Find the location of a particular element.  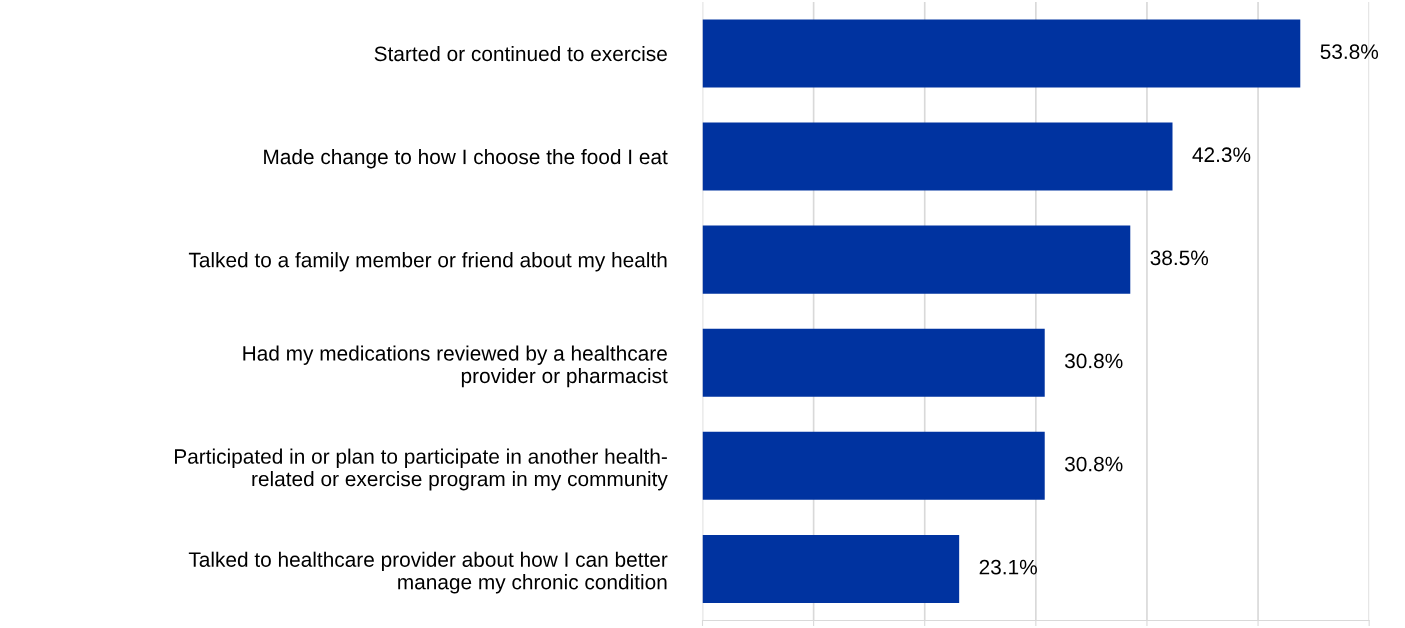

y-tick-label: Talked to a family member or friend about my health is located at coordinates (427, 262).